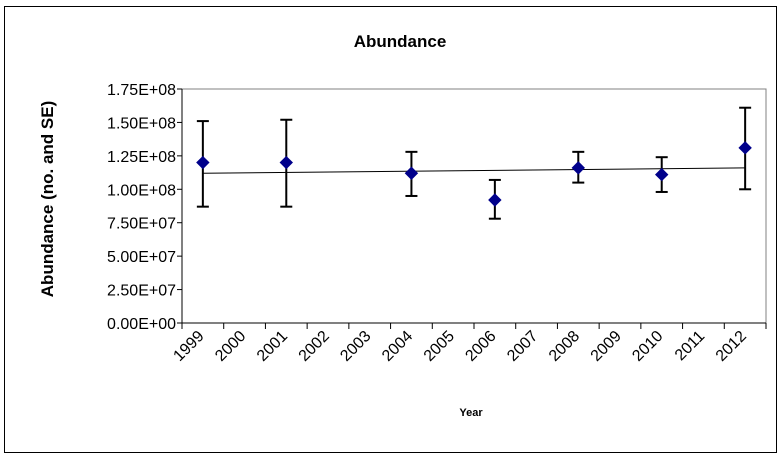 The width and height of the screenshot is (783, 456). Describe the element at coordinates (141, 123) in the screenshot. I see `y-tick-label: 1.50E+08` at that location.